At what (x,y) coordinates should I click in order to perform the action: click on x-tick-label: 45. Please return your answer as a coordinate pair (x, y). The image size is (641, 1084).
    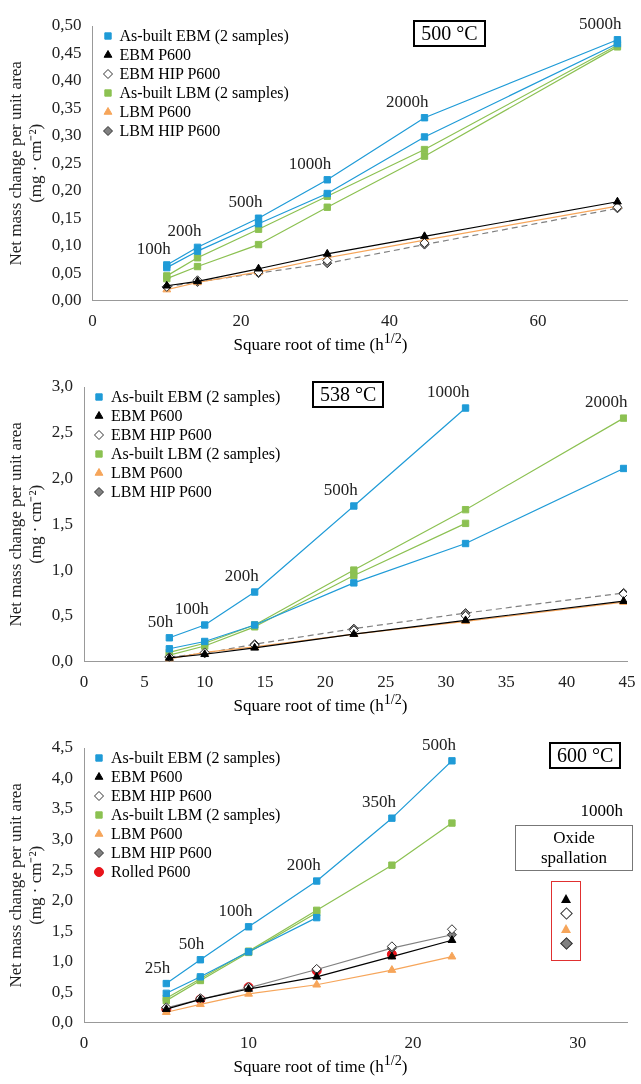
    Looking at the image, I should click on (627, 682).